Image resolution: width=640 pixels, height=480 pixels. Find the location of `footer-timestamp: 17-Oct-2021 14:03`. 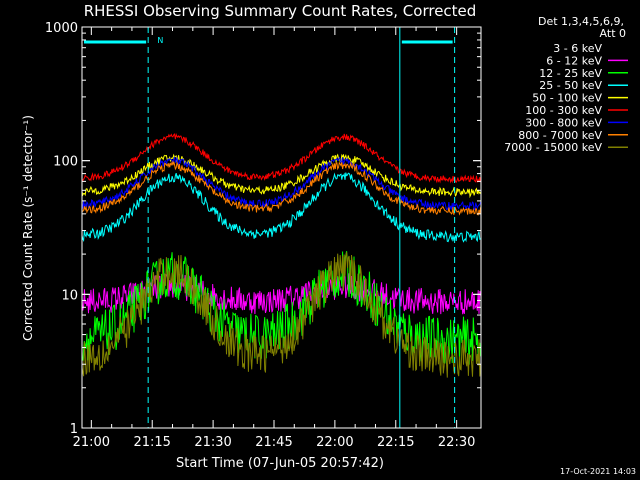

footer-timestamp: 17-Oct-2021 14:03 is located at coordinates (598, 471).